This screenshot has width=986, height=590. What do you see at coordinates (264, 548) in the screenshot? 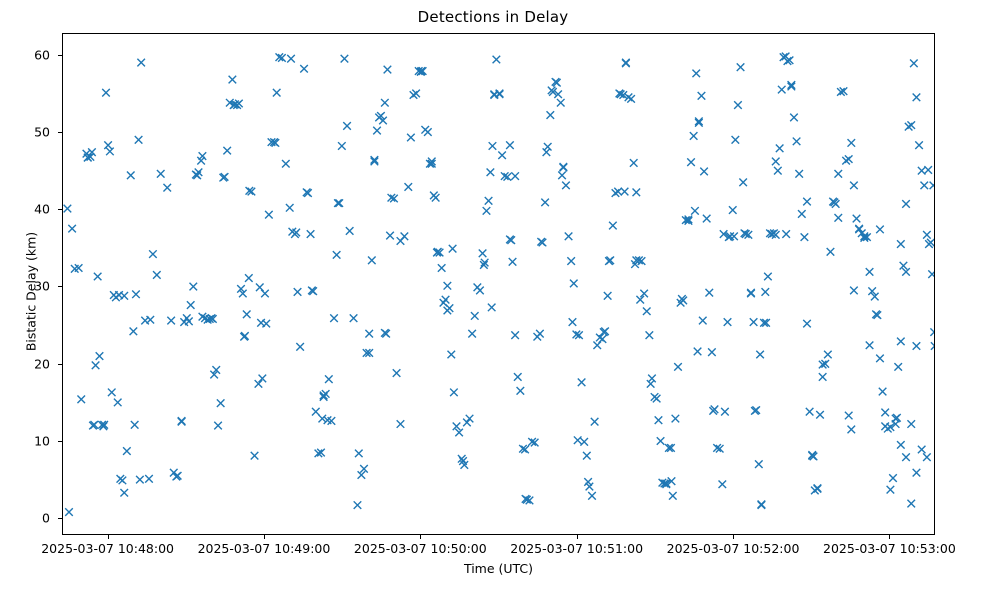
I see `x-tick-label: 2025-03-07 10:49:00` at bounding box center [264, 548].